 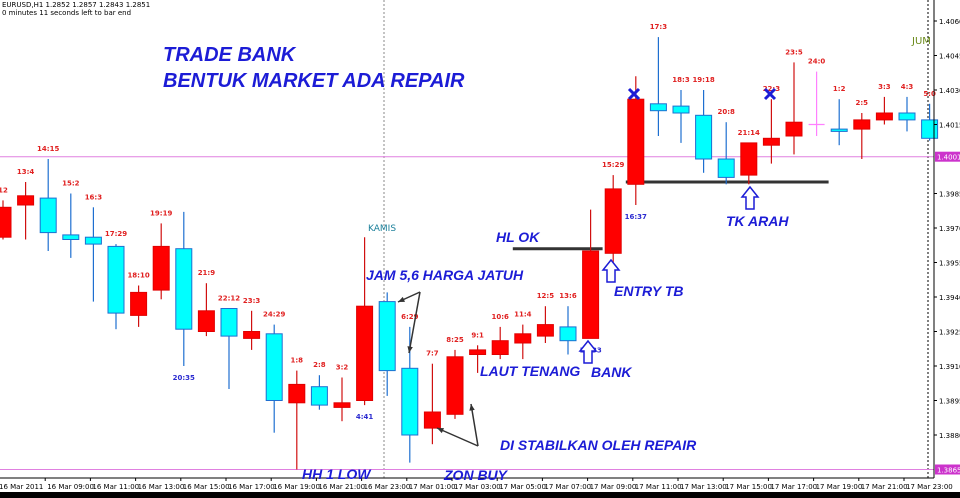 I want to click on candle-time-label: 13:6, so click(x=568, y=296).